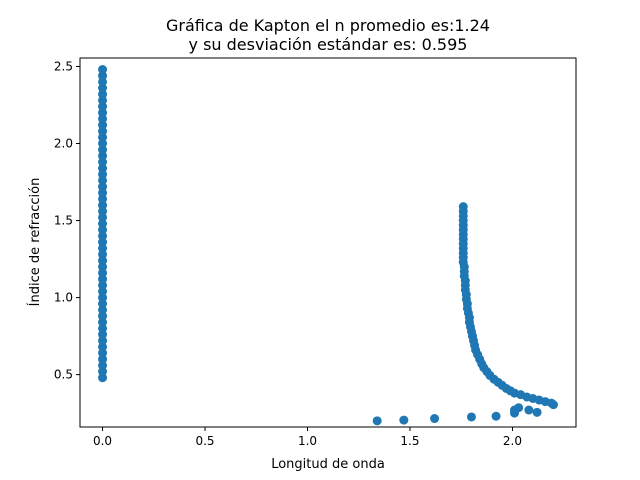 This screenshot has height=480, width=640. I want to click on x-axis-ticks: 0.0 0.5 1.0 1.5 2.0, so click(307, 437).